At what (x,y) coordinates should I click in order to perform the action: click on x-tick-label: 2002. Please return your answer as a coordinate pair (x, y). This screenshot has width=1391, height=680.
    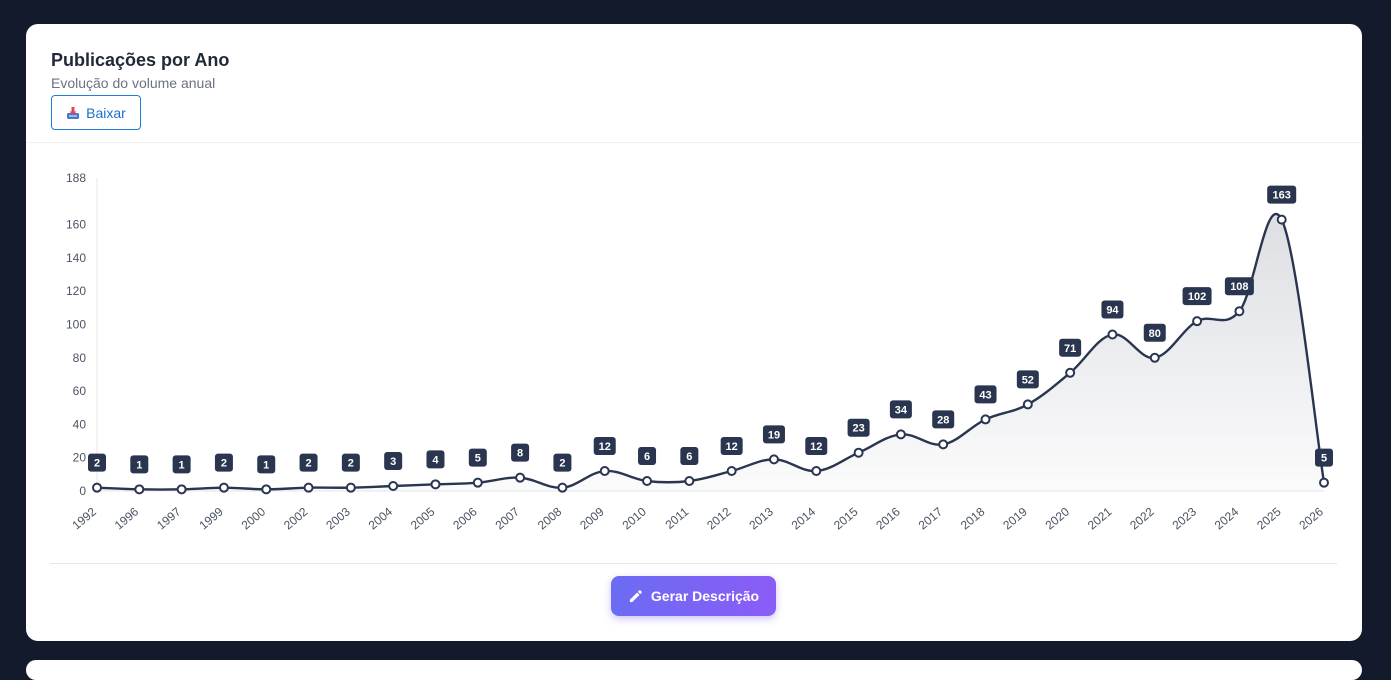
    Looking at the image, I should click on (296, 518).